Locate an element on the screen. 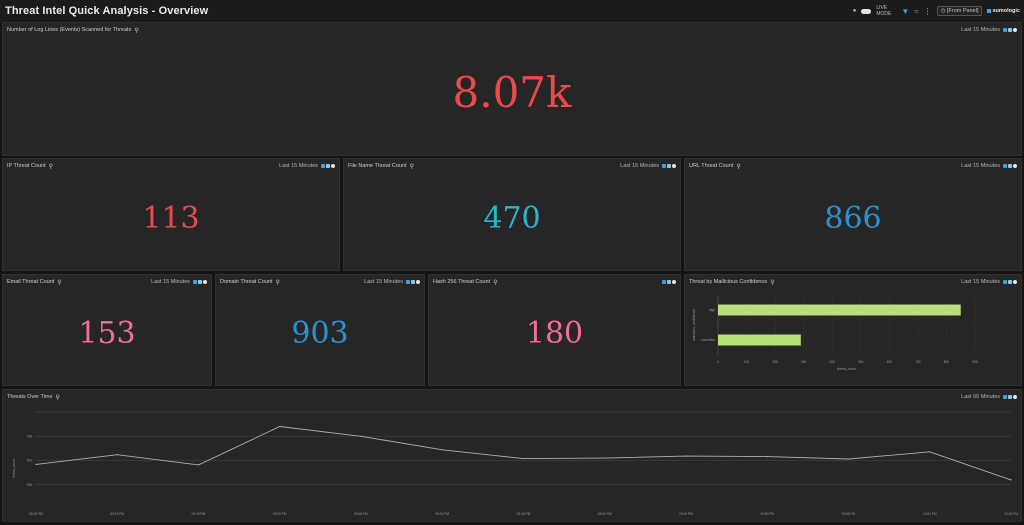 The width and height of the screenshot is (1024, 525). panel-hash-256-threat-count: Hash 256 Threat Count ⚲ 180 is located at coordinates (554, 330).